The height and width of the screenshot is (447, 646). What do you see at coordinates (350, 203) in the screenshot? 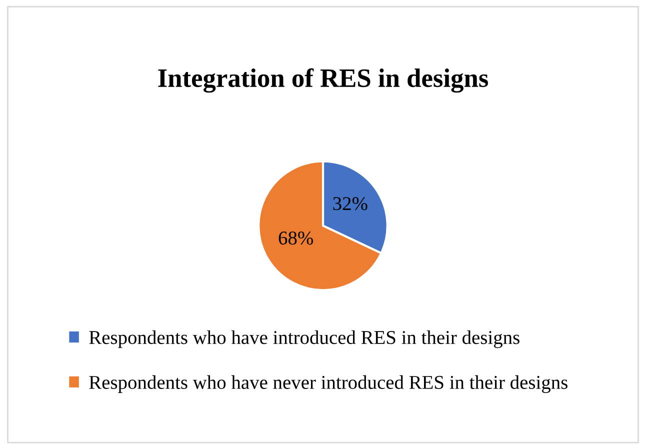
I see `data-label: 32%` at bounding box center [350, 203].